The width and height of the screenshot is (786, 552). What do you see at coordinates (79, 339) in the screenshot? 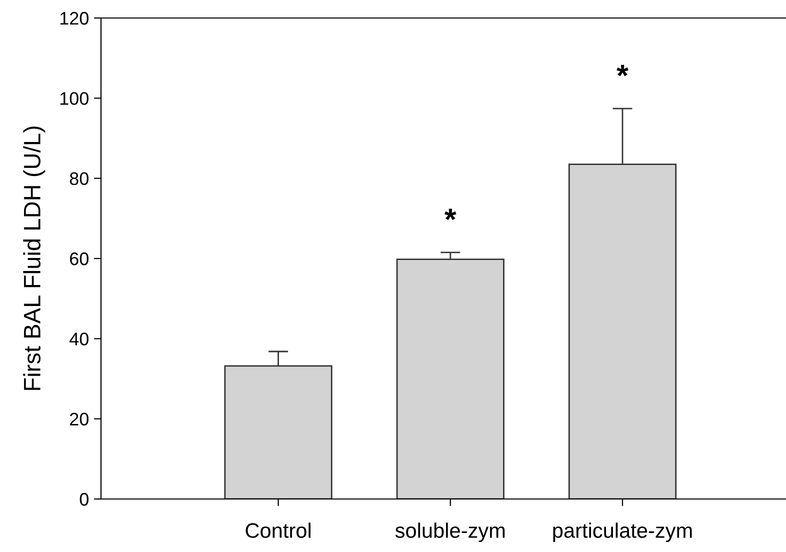
I see `y-tick-label: 40` at bounding box center [79, 339].